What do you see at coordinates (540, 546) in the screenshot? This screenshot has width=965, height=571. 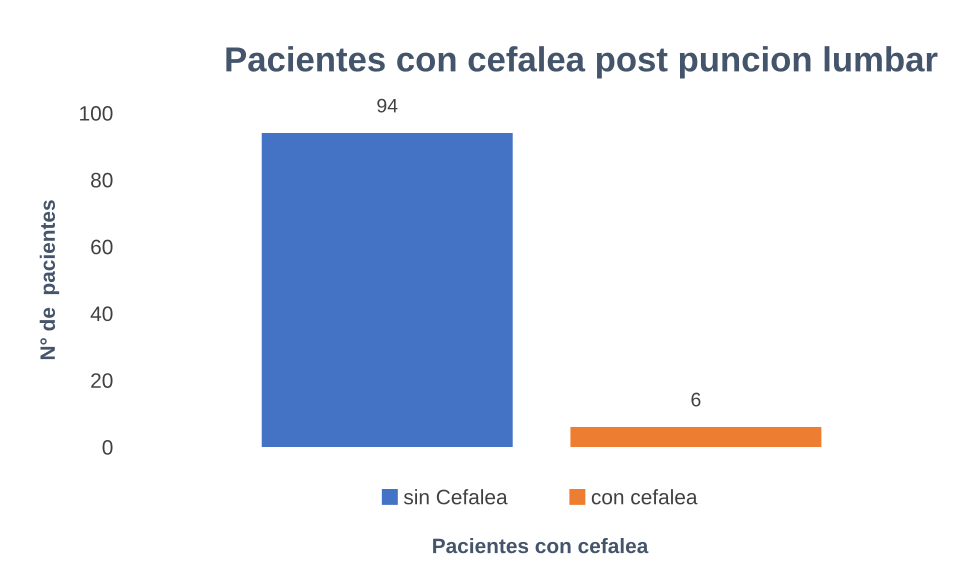 I see `x-axis-title: Pacientes con cefalea` at bounding box center [540, 546].